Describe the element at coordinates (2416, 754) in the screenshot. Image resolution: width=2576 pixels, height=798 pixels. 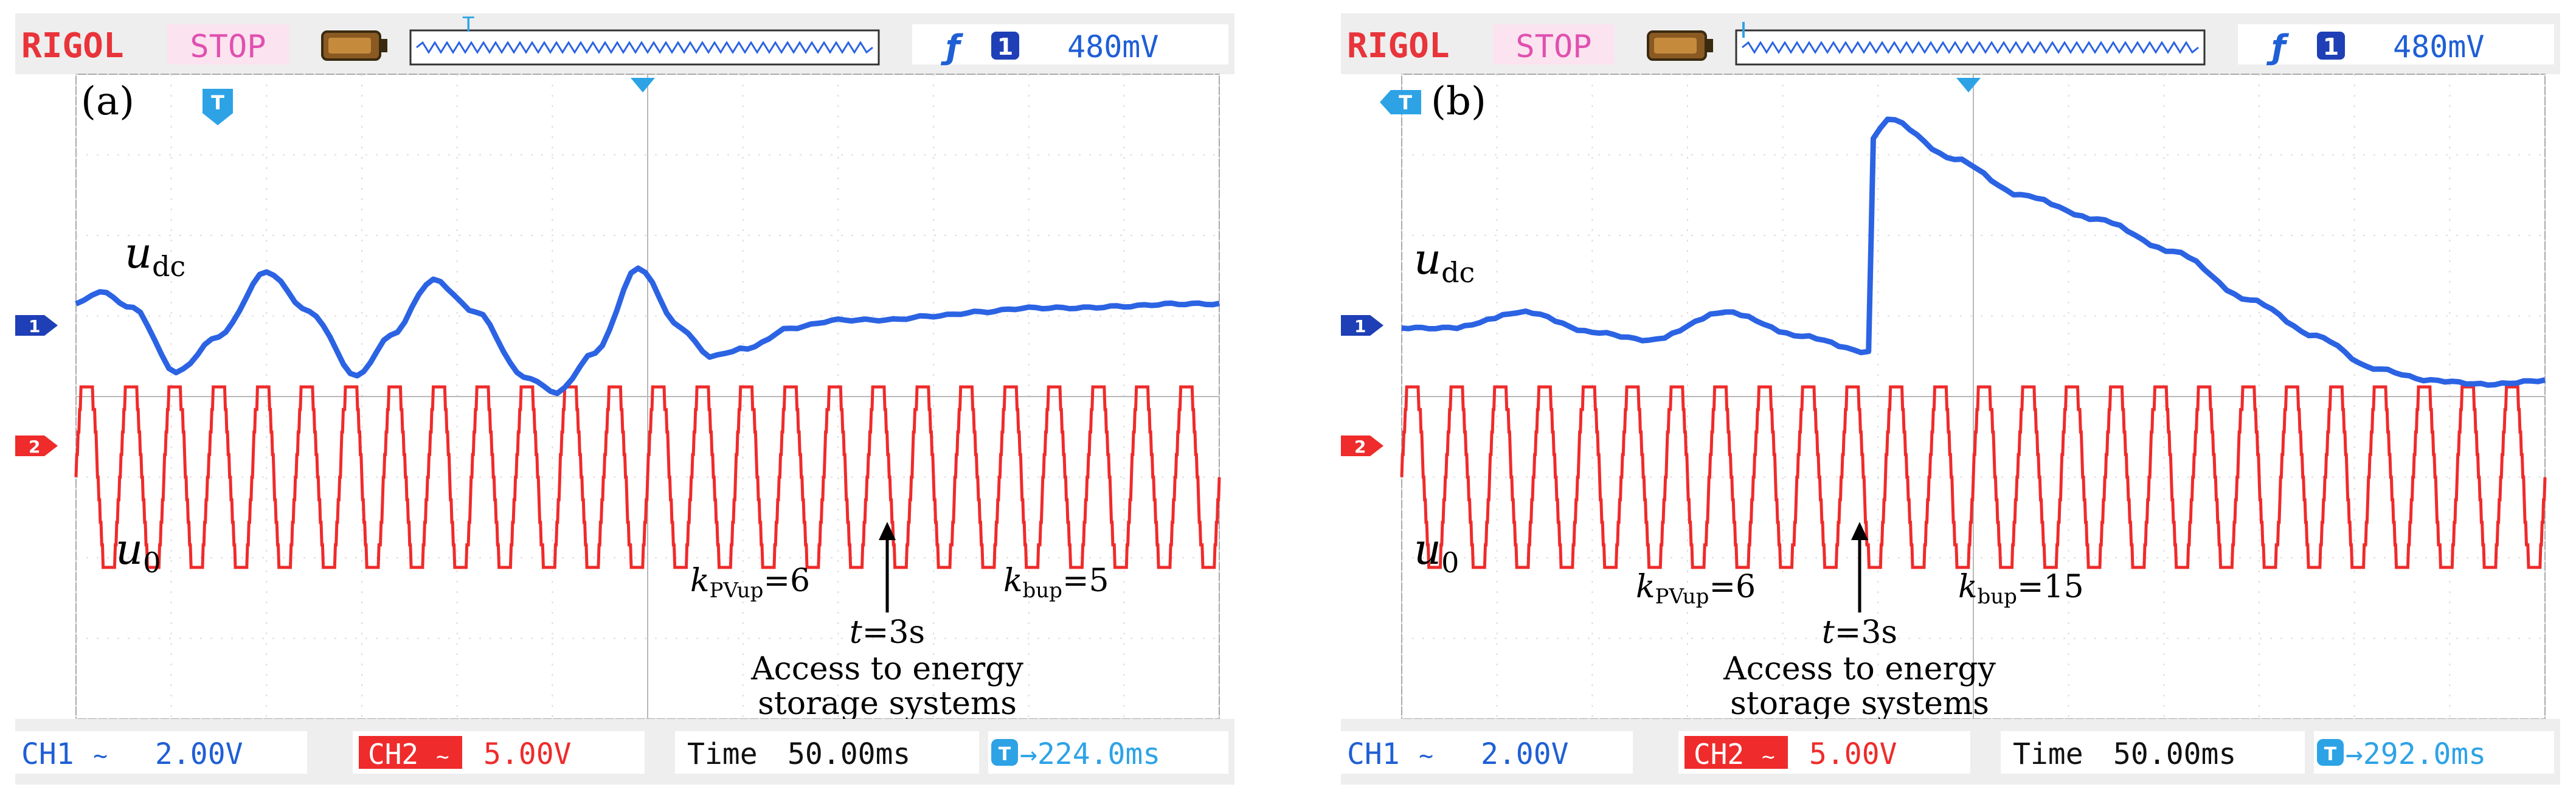
I see `trigger-offset: →292.0ms` at that location.